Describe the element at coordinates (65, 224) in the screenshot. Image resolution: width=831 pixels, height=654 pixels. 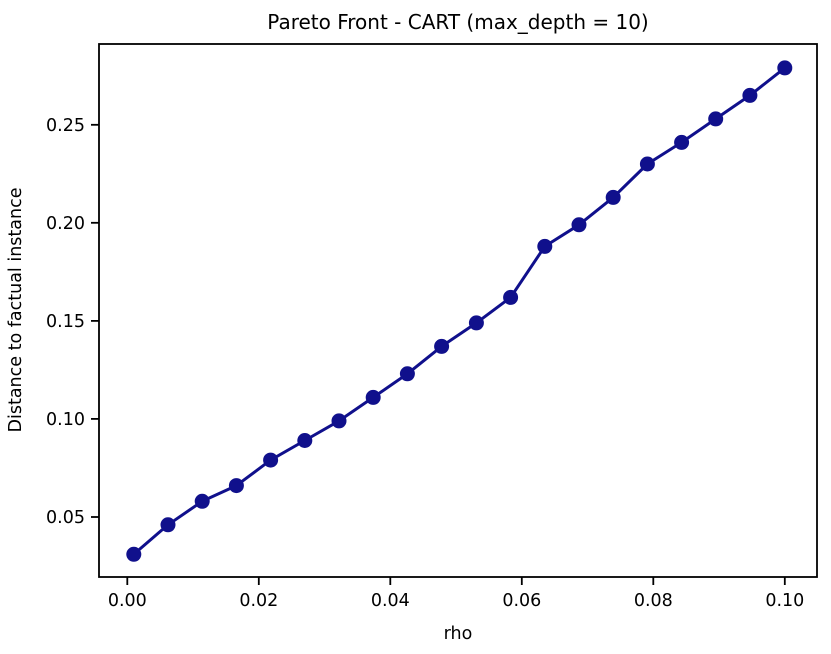
I see `y-tick-label: 0.20` at that location.